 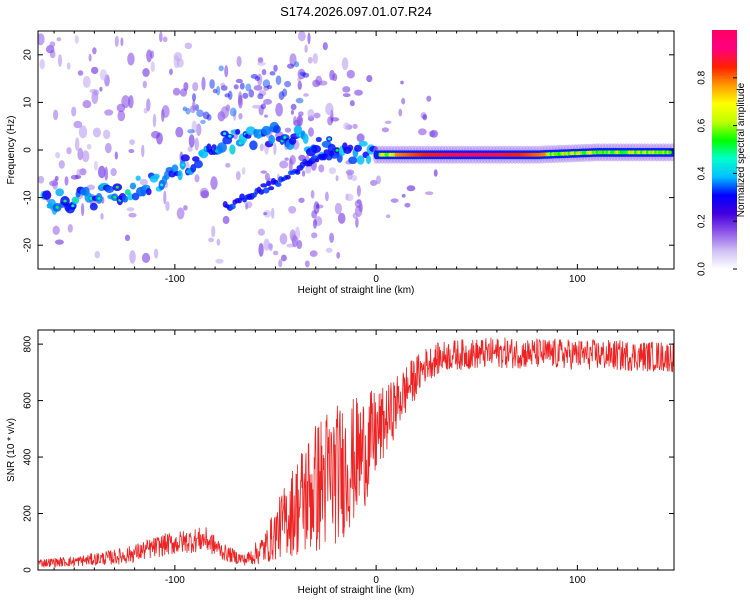 I want to click on spectrogram-x-axis-label: Height of straight line (km), so click(x=356, y=290).